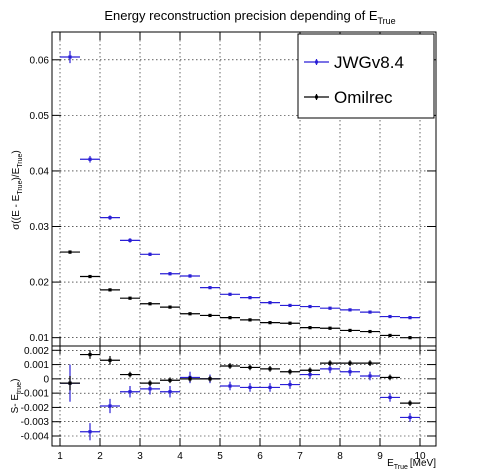 The image size is (498, 475). What do you see at coordinates (46, 379) in the screenshot?
I see `bottom-y-tick-label: 0` at bounding box center [46, 379].